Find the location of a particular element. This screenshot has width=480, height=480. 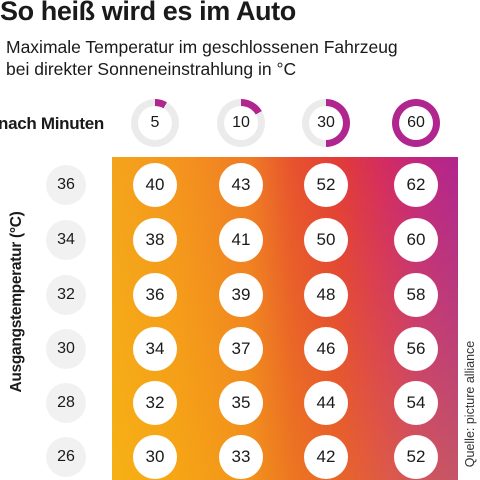

x-axis-label: nach Minuten is located at coordinates (52, 123).